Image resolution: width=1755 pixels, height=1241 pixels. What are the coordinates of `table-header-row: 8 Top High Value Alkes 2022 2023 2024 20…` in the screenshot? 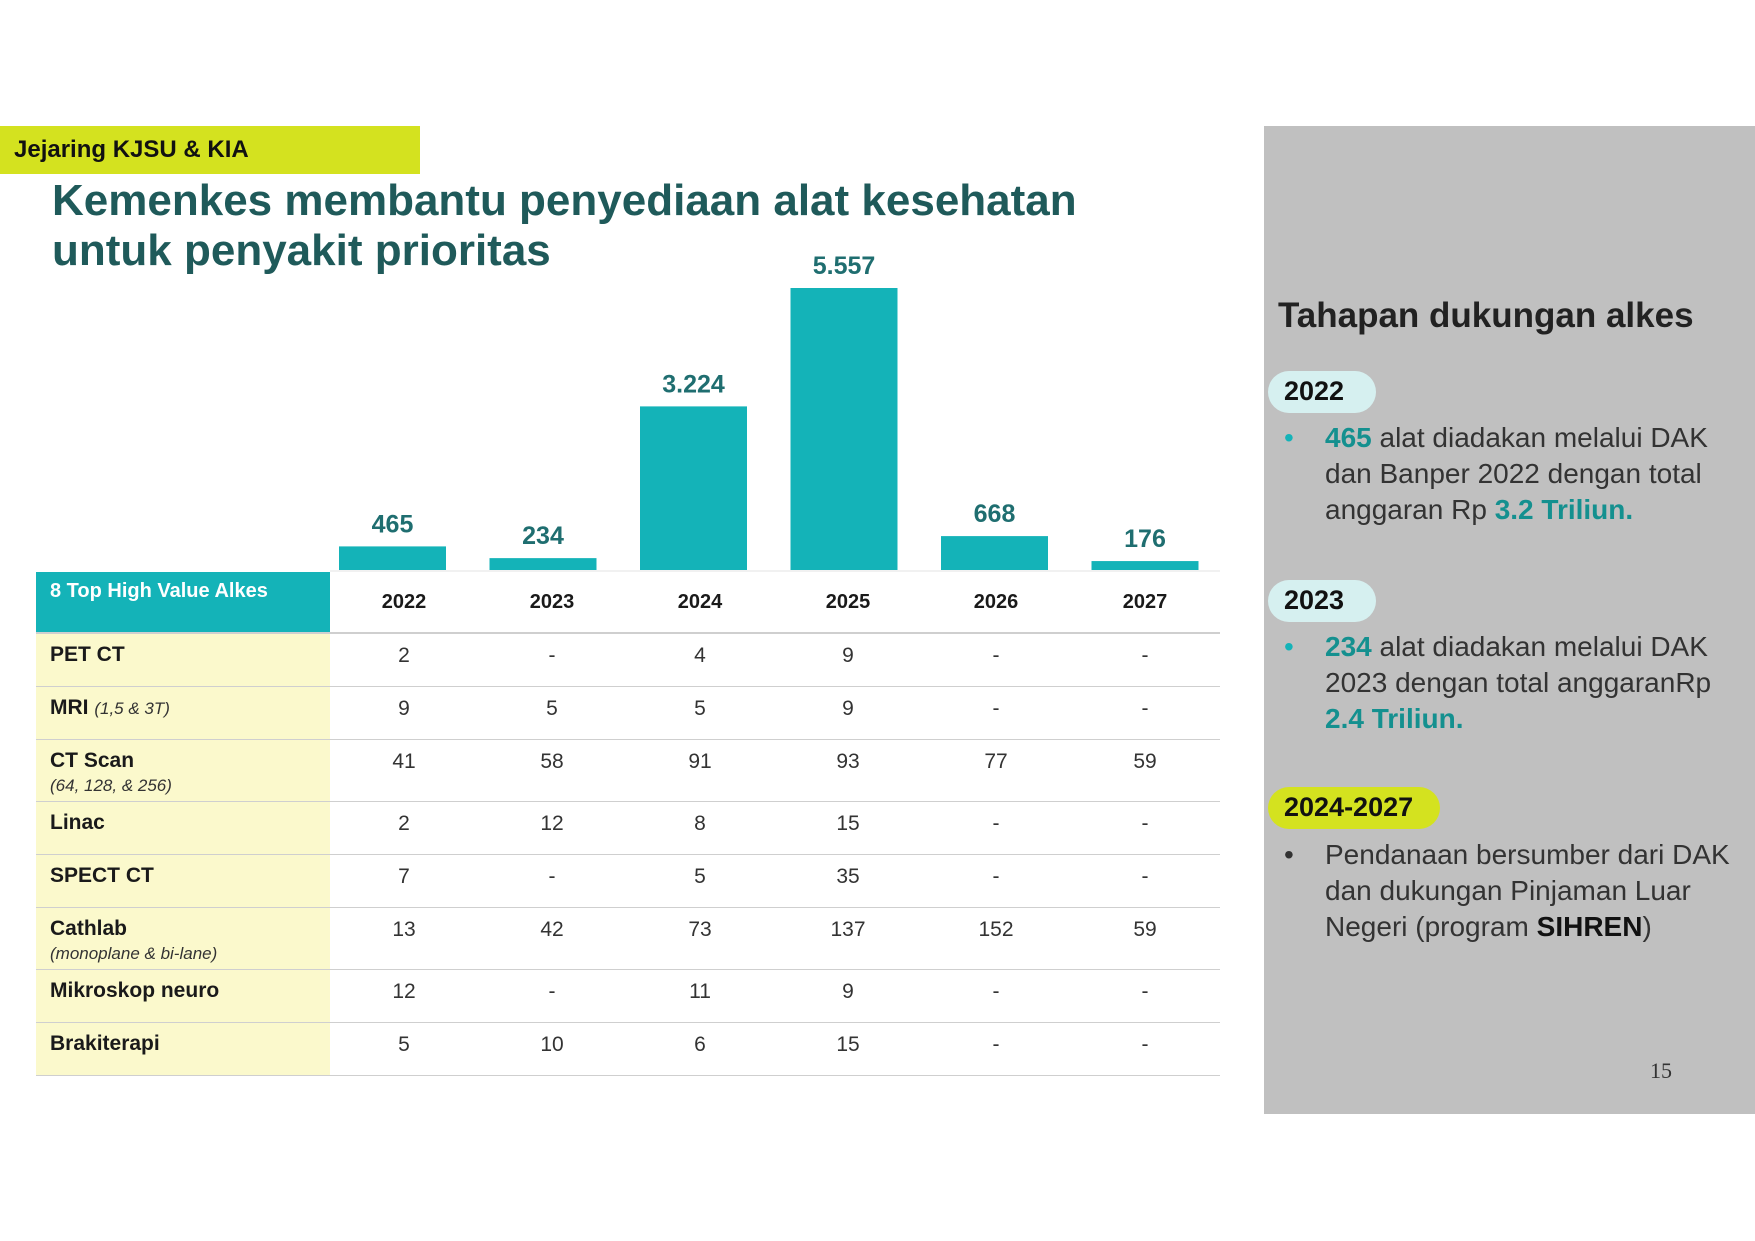 It's located at (628, 603).